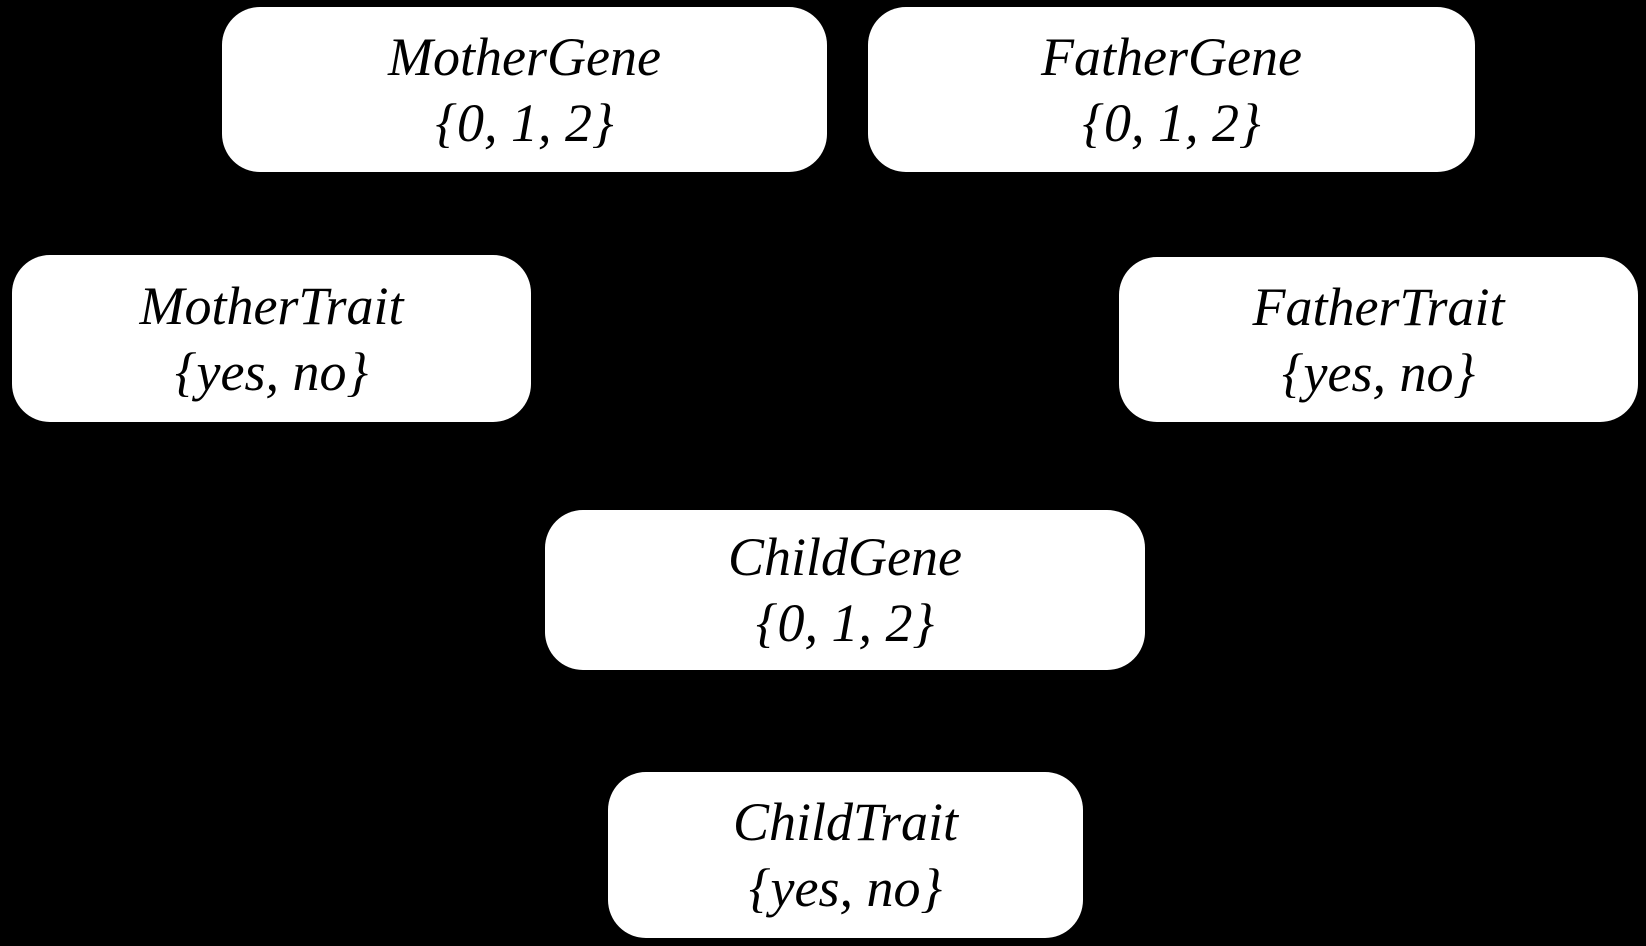 This screenshot has height=946, width=1646. I want to click on node-title: MotherGene, so click(524, 56).